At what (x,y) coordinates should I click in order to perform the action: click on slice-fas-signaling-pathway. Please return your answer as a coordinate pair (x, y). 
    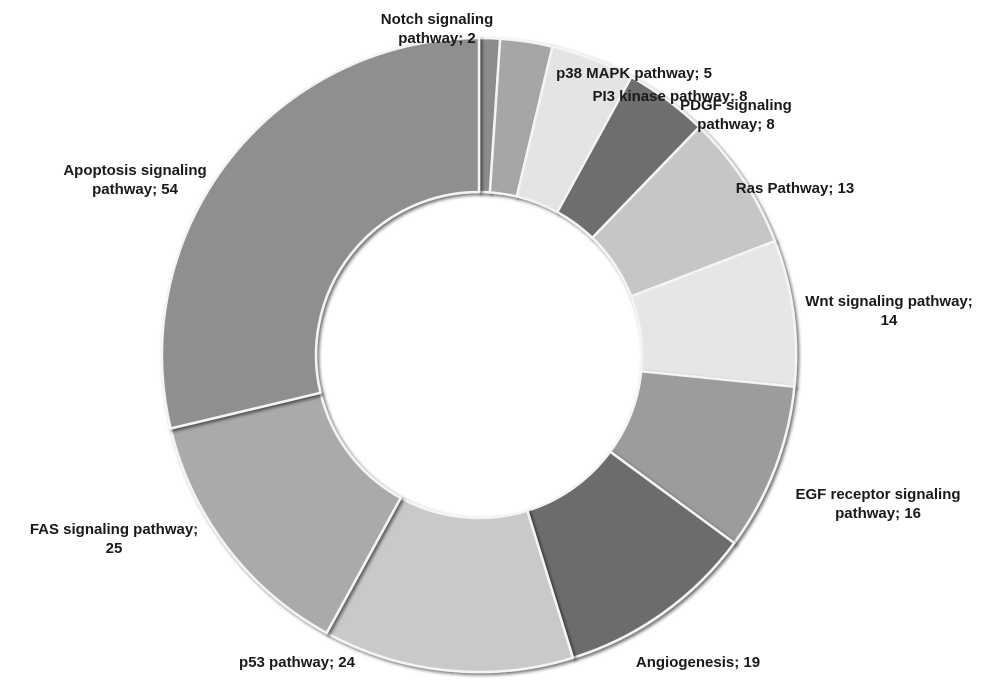
    Looking at the image, I should click on (285, 513).